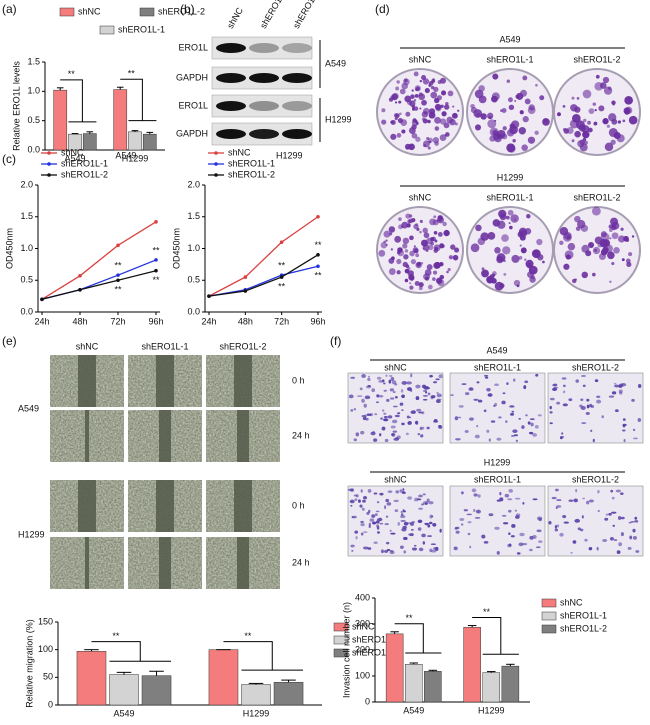 This screenshot has height=725, width=650. What do you see at coordinates (223, 677) in the screenshot?
I see `bar` at bounding box center [223, 677].